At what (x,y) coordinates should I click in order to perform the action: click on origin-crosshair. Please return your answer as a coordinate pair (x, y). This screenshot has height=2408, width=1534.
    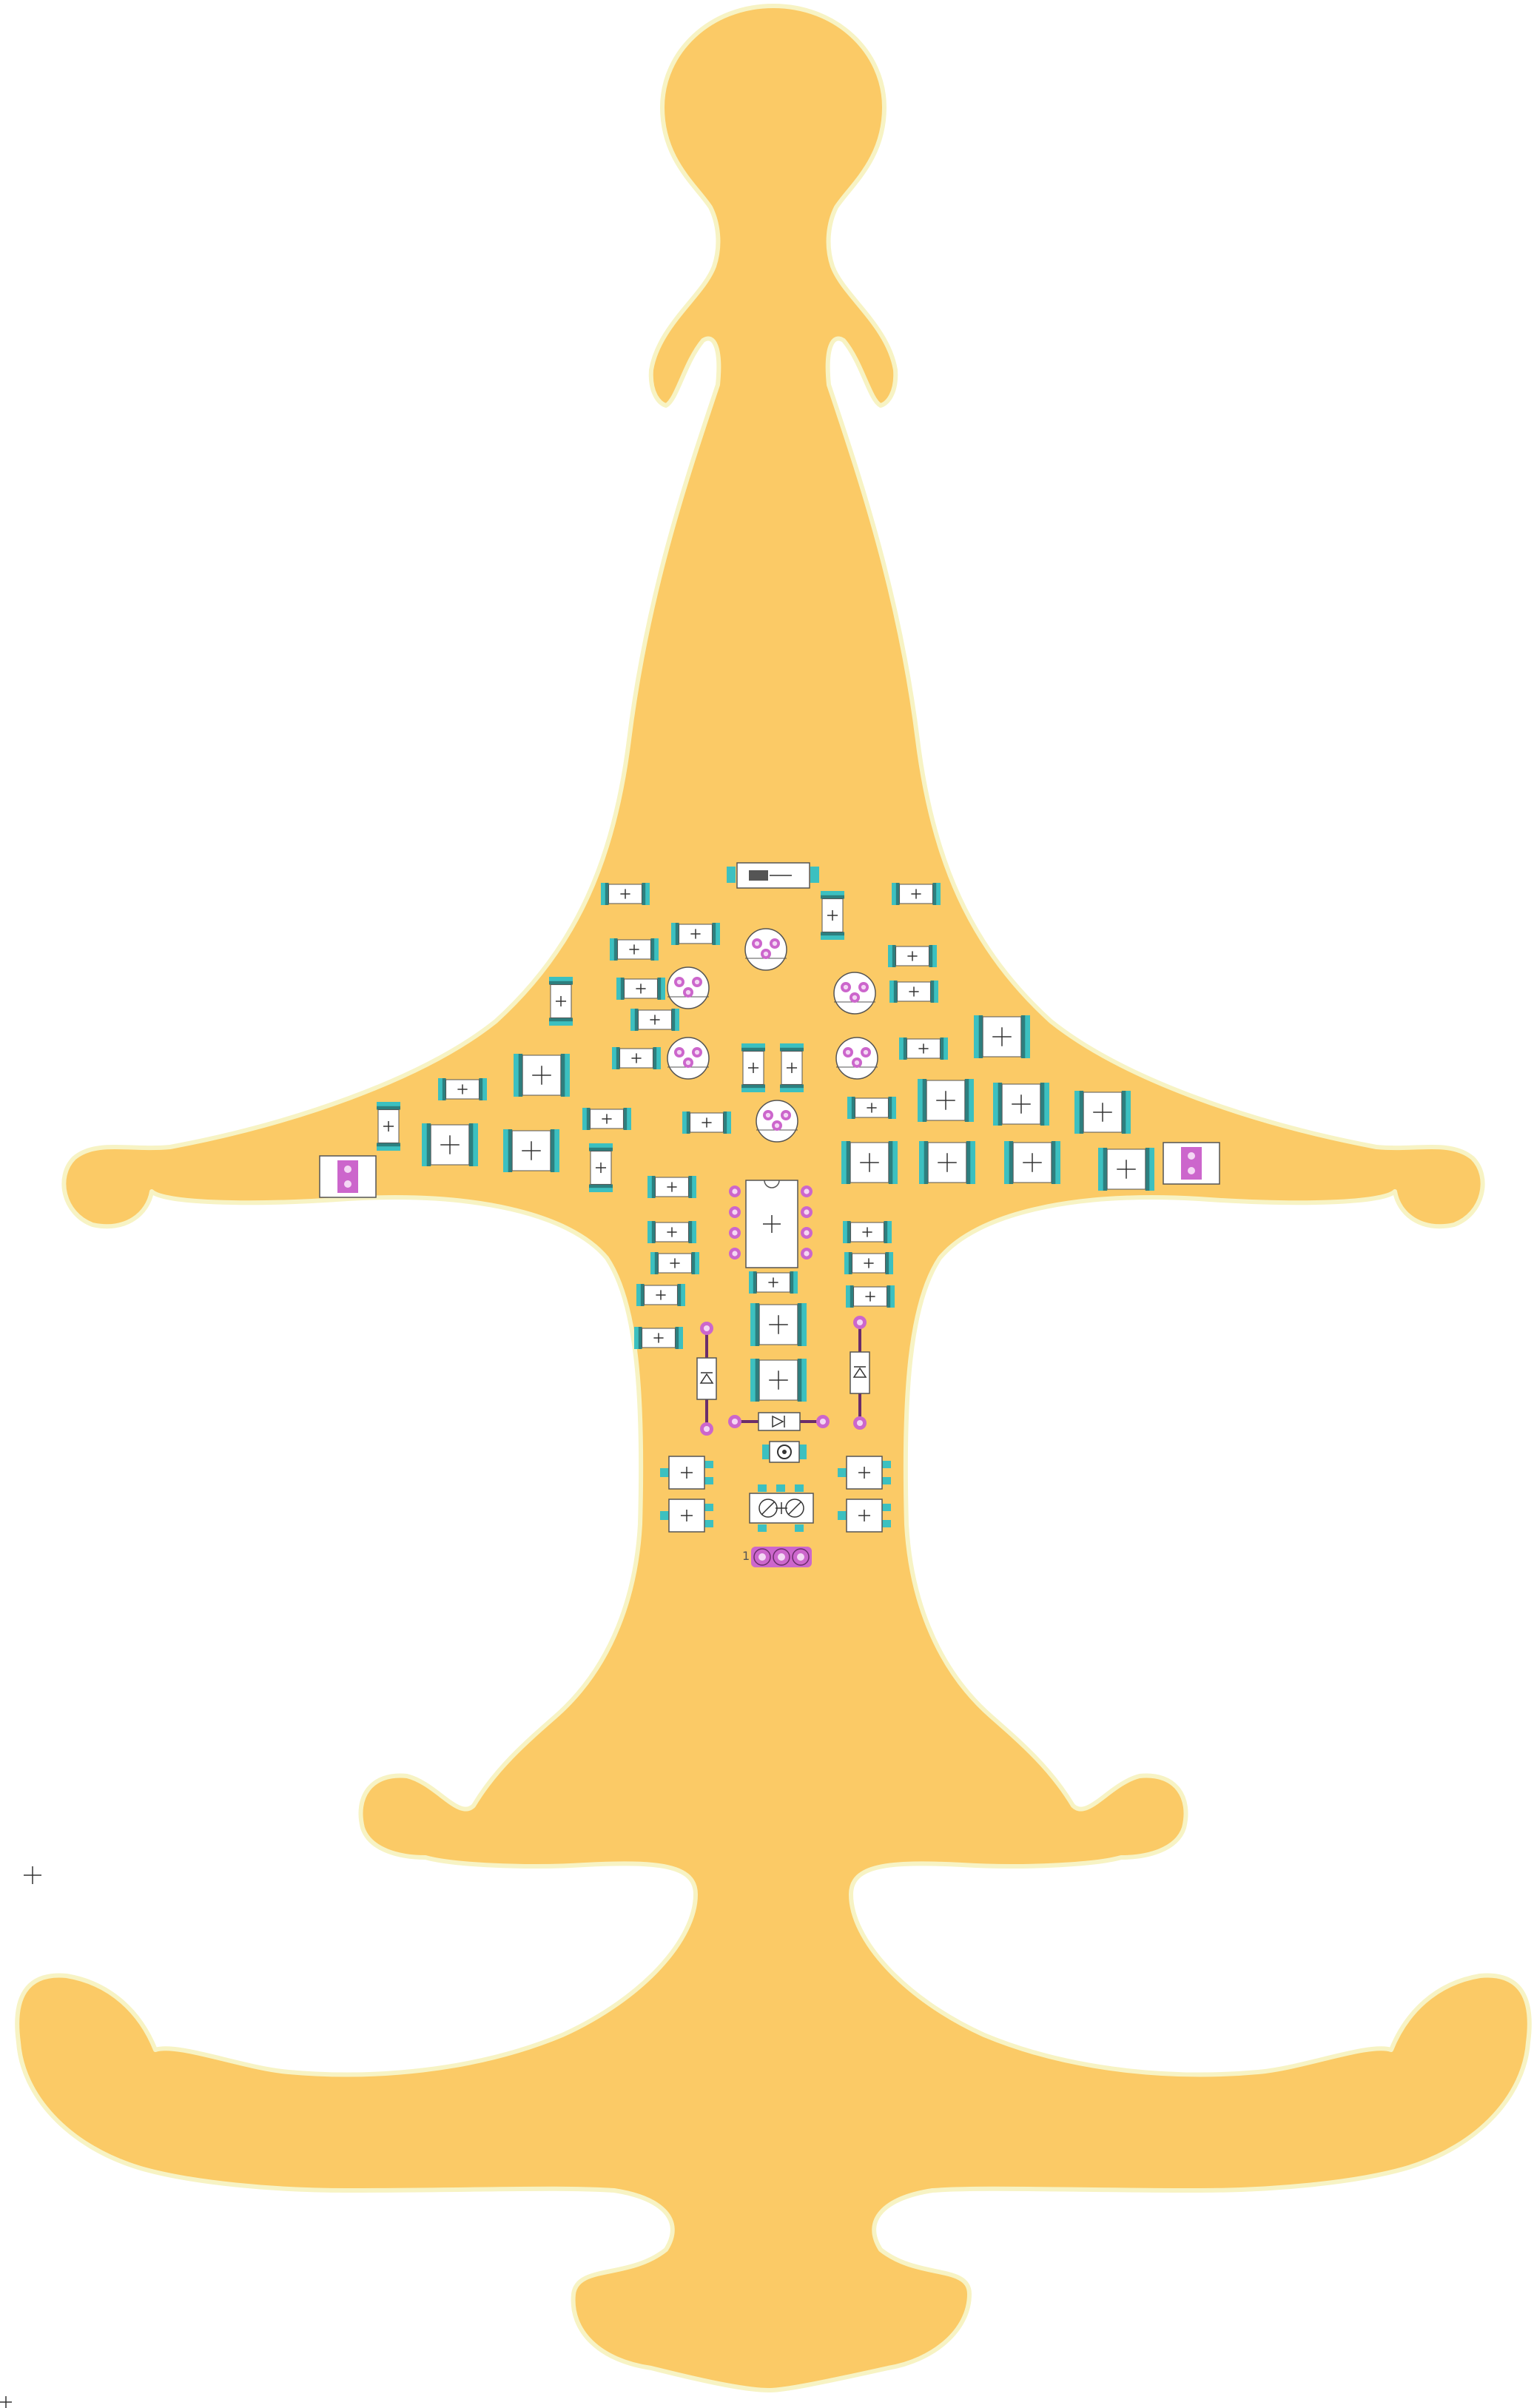
    Looking at the image, I should click on (6, 2402).